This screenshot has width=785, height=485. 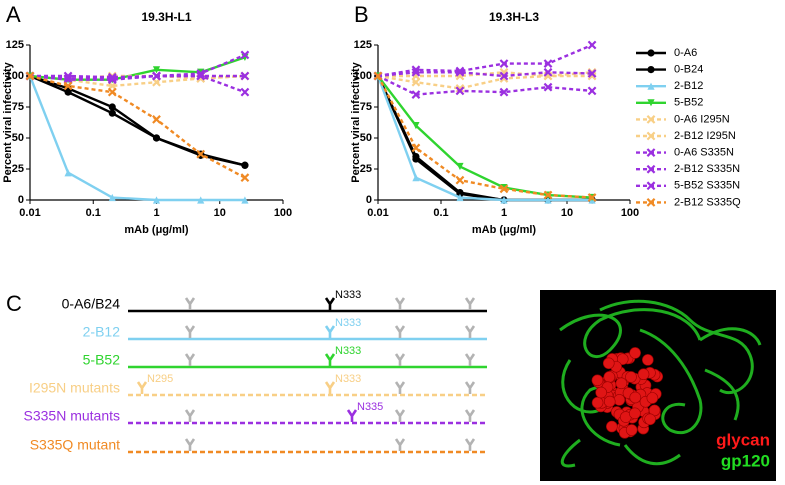 I want to click on y-axis-label: Percent viral infectivity, so click(x=8, y=121).